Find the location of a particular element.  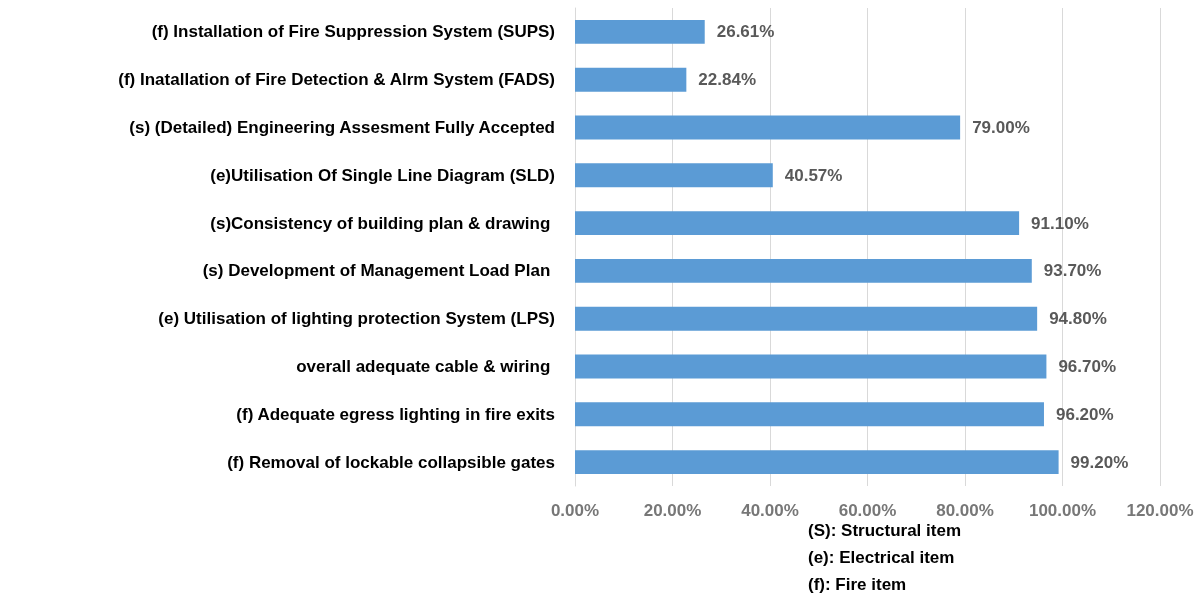

data-label: 96.20% is located at coordinates (1084, 414).